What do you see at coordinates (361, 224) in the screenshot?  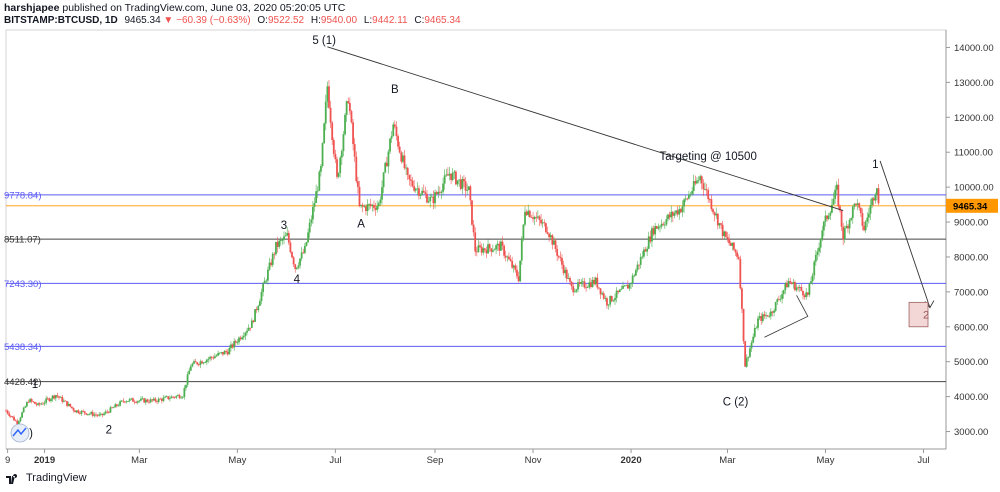 I see `wave-label: A` at bounding box center [361, 224].